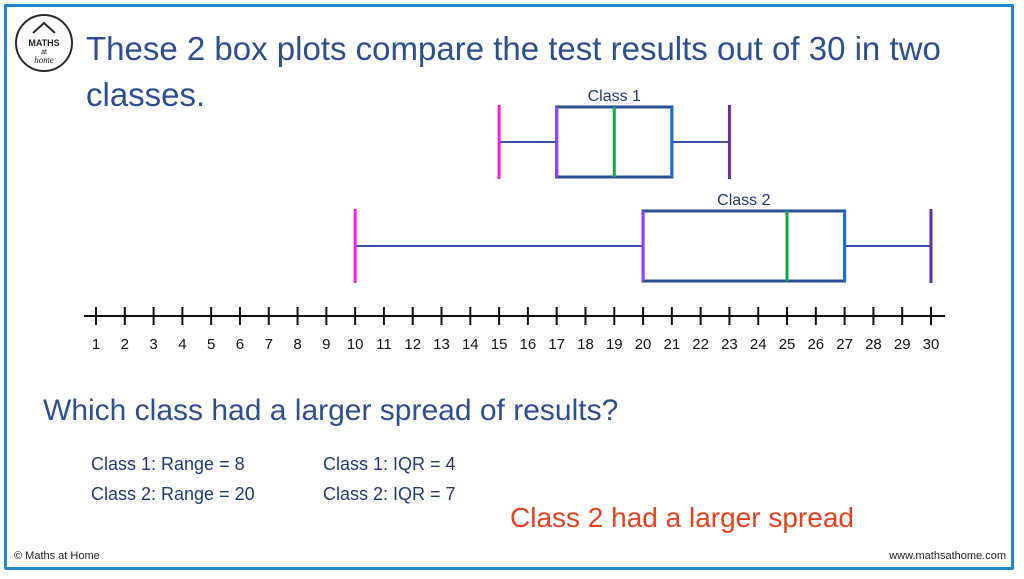 The width and height of the screenshot is (1024, 579). Describe the element at coordinates (682, 517) in the screenshot. I see `answer-text: Class 2 had a larger spread` at that location.